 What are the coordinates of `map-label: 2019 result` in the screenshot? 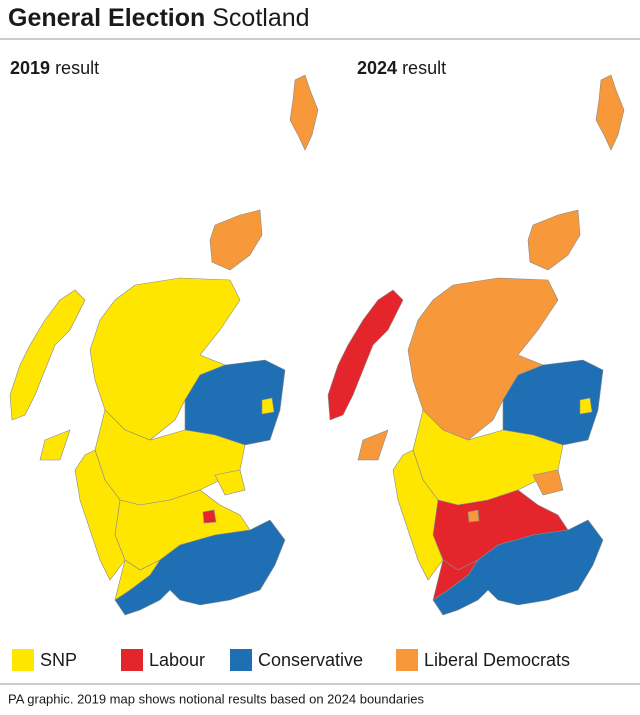 It's located at (54, 68).